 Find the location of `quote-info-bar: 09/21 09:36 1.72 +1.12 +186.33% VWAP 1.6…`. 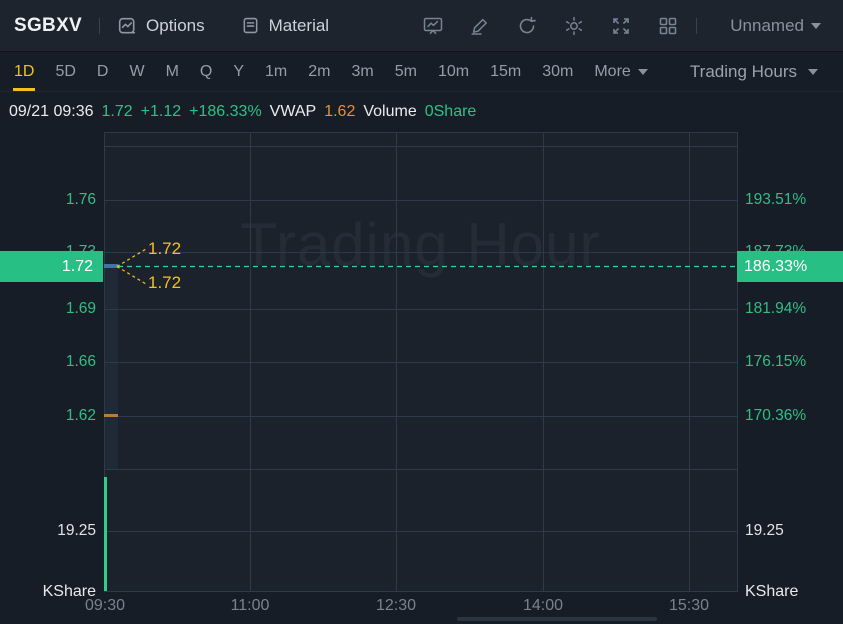

quote-info-bar: 09/21 09:36 1.72 +1.12 +186.33% VWAP 1.6… is located at coordinates (421, 112).